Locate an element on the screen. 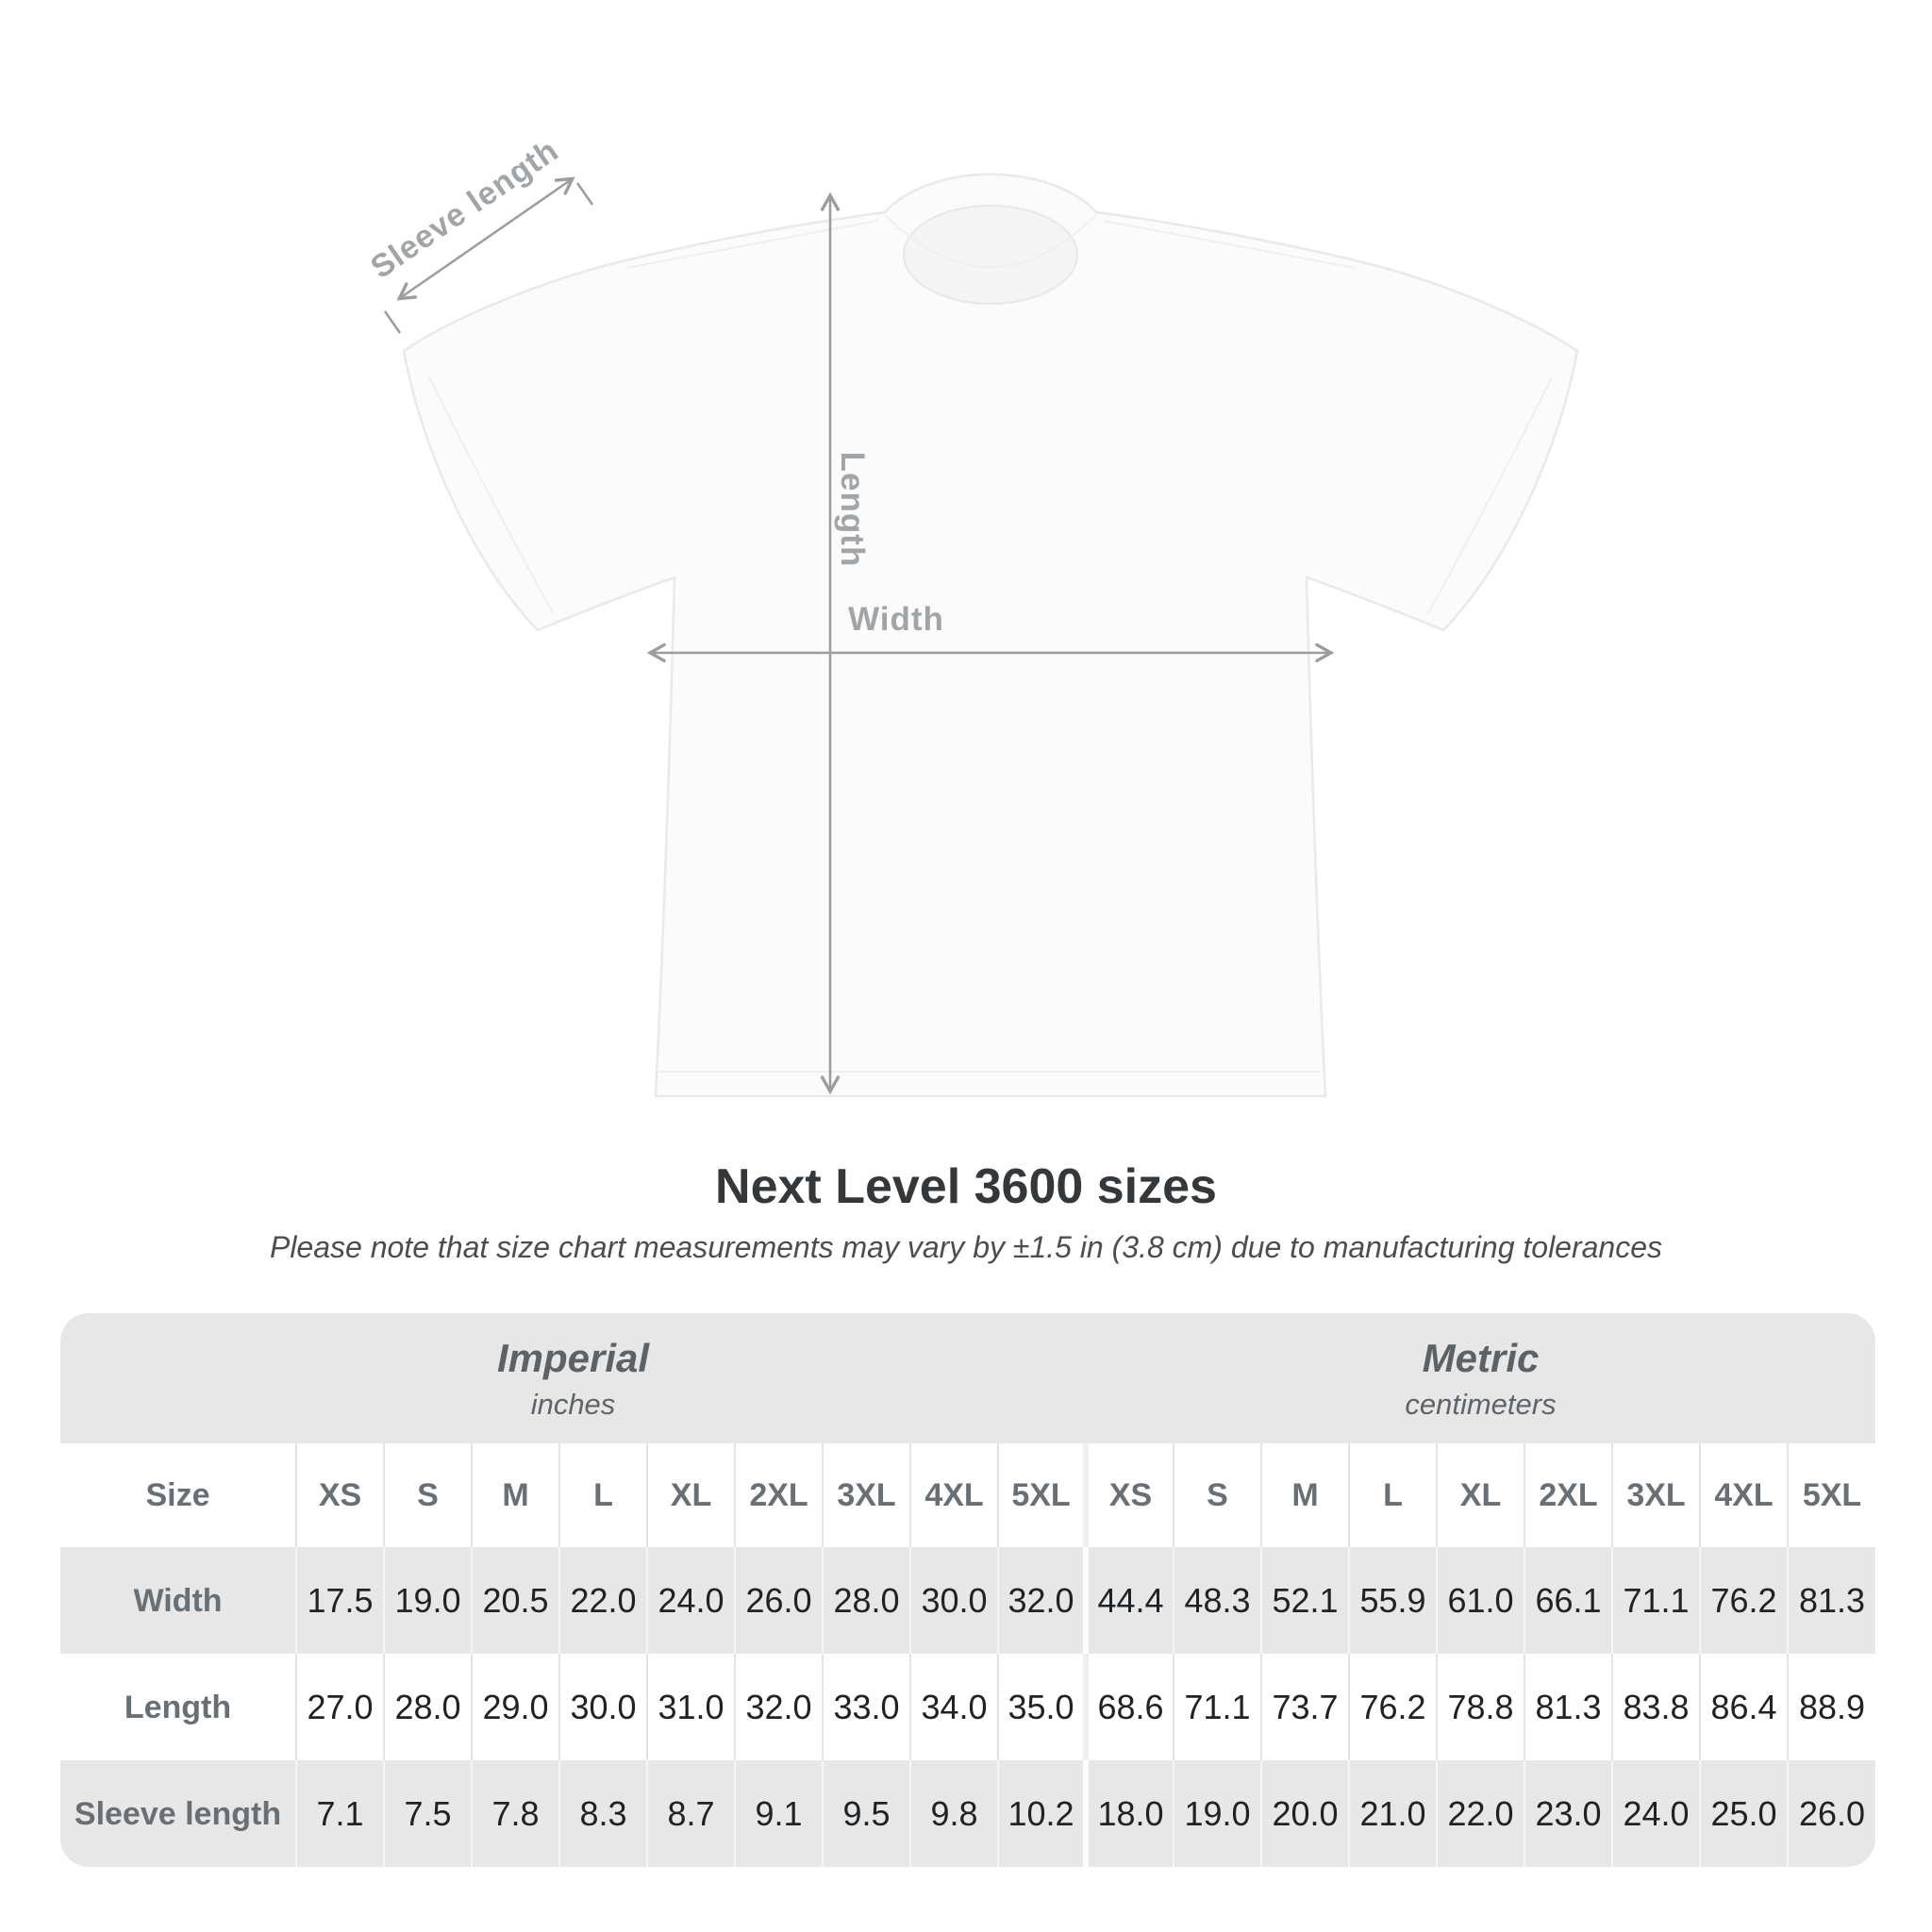 This screenshot has height=1932, width=1932. unit-header-row: Imperial inches Metric centimeters is located at coordinates (967, 1378).